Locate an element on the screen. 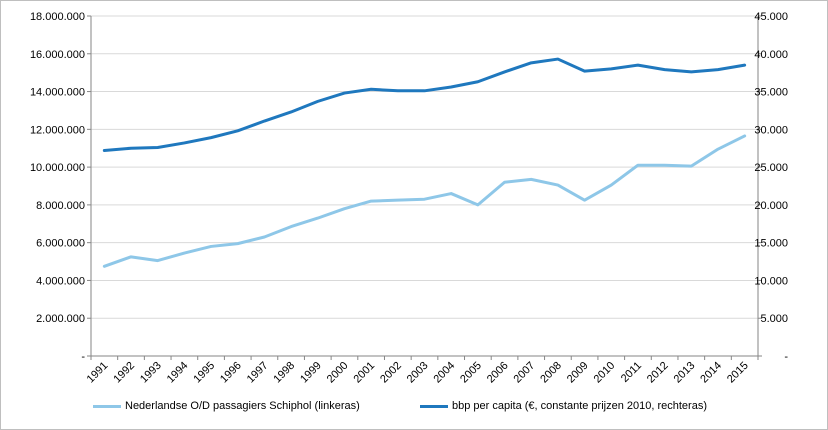 Image resolution: width=828 pixels, height=430 pixels. legend-swatch-gdp is located at coordinates (434, 406).